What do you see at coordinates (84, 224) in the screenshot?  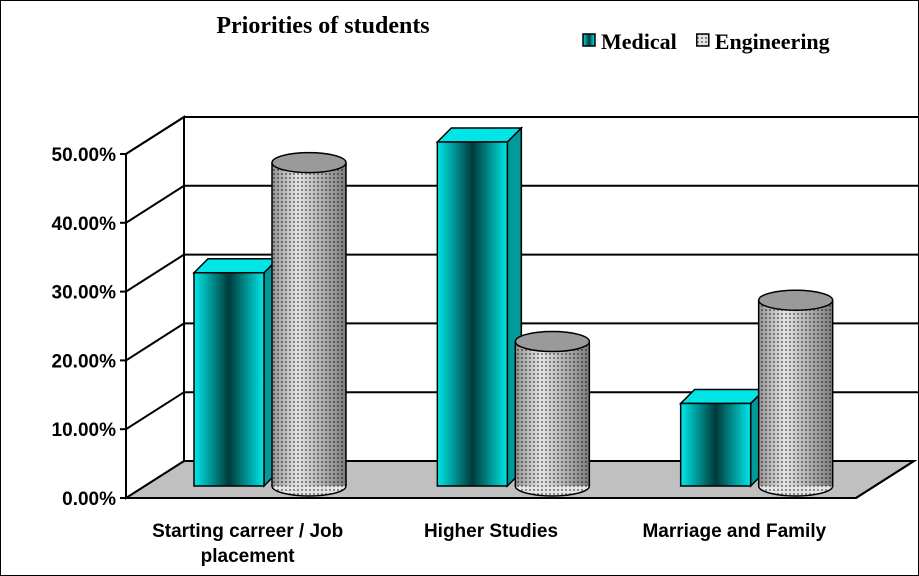 I see `y-tick-label: 40.00%` at bounding box center [84, 224].